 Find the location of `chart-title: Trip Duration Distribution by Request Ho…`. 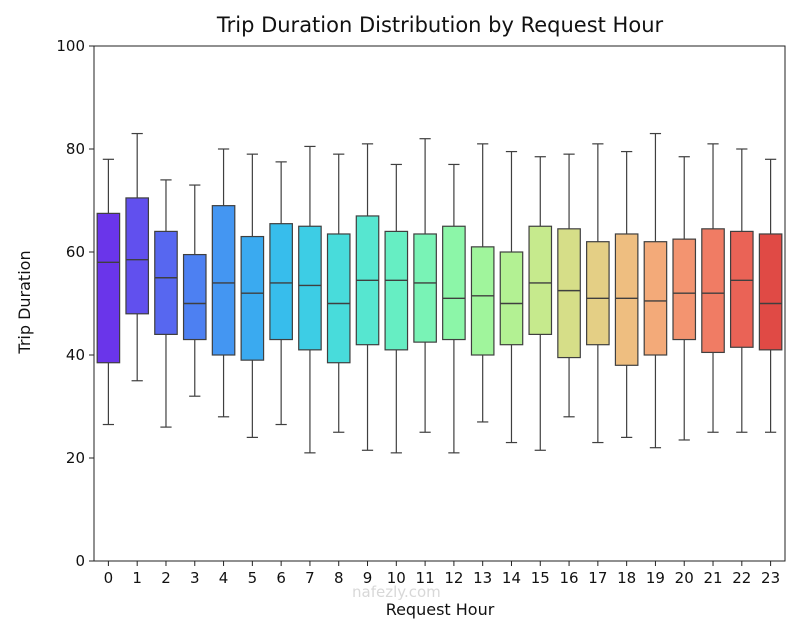

chart-title: Trip Duration Distribution by Request Ho… is located at coordinates (440, 25).